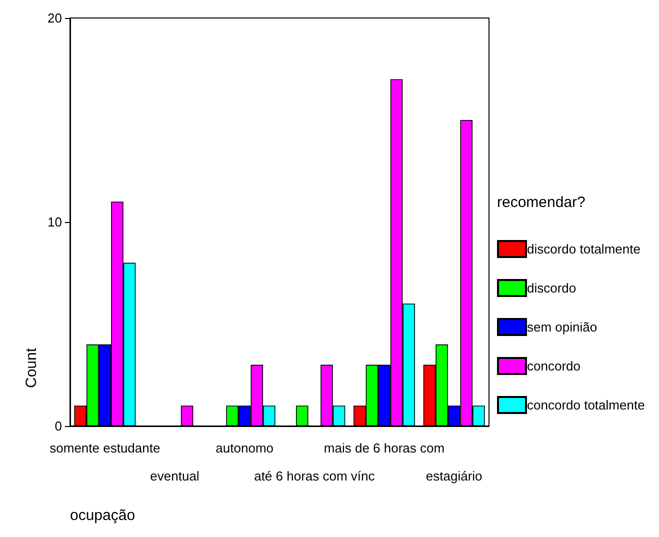 The width and height of the screenshot is (659, 537). Describe the element at coordinates (175, 476) in the screenshot. I see `x-tick-label: eventual` at that location.